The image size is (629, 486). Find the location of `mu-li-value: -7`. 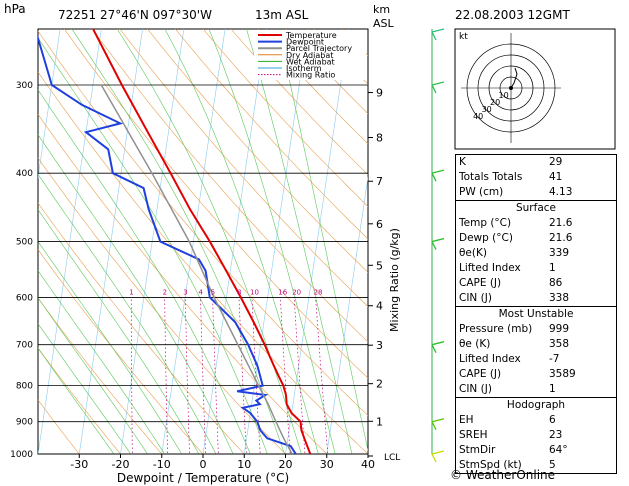

mu-li-value: -7 is located at coordinates (554, 359).